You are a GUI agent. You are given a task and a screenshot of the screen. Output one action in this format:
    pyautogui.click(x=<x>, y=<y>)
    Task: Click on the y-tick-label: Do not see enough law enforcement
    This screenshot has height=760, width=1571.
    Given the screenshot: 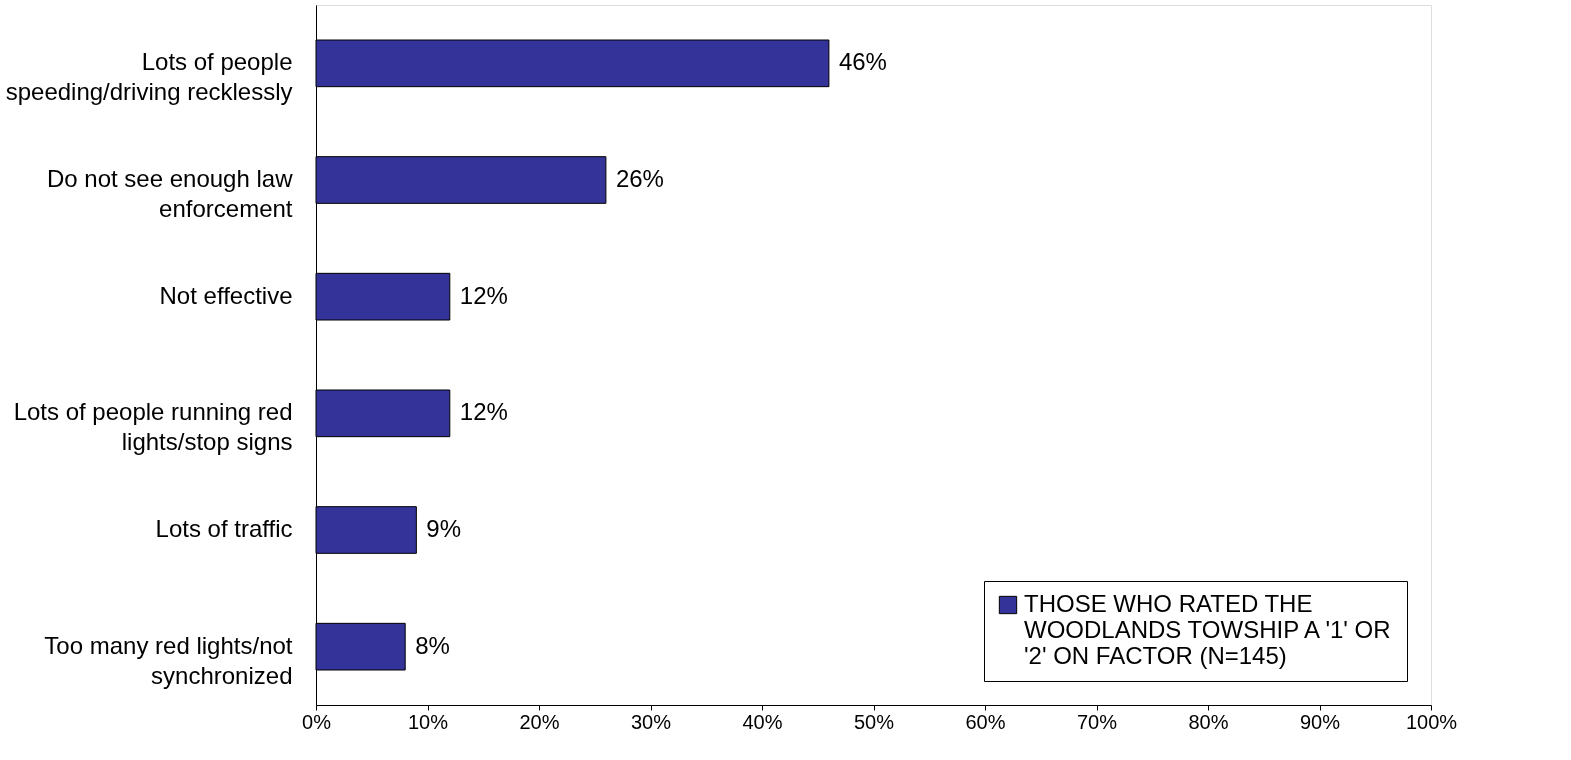 What is the action you would take?
    pyautogui.click(x=170, y=193)
    